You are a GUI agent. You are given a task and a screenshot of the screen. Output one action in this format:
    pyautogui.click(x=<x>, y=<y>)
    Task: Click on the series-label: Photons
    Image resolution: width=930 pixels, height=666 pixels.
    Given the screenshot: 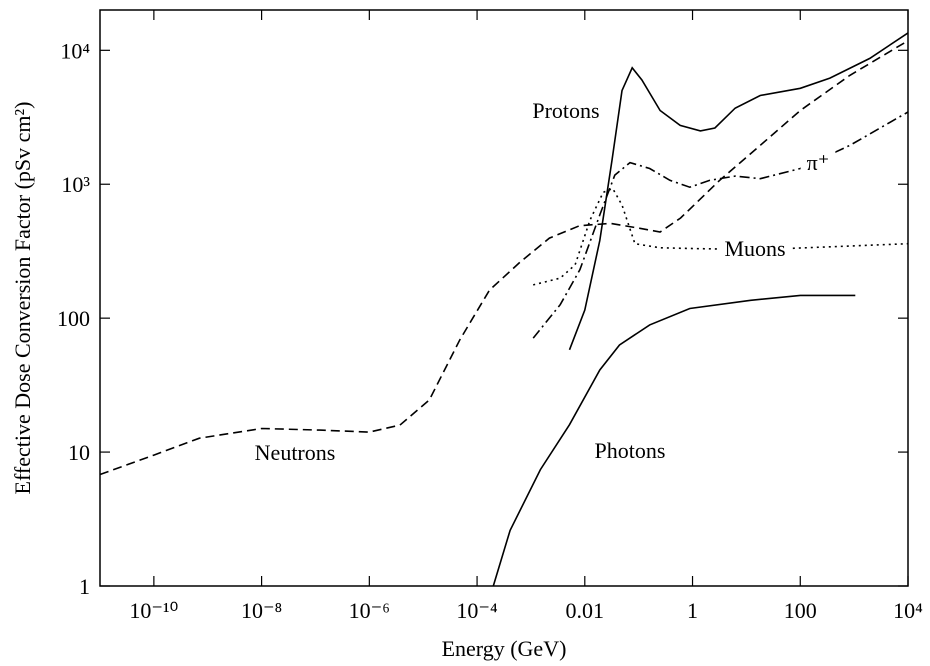 What is the action you would take?
    pyautogui.click(x=630, y=450)
    